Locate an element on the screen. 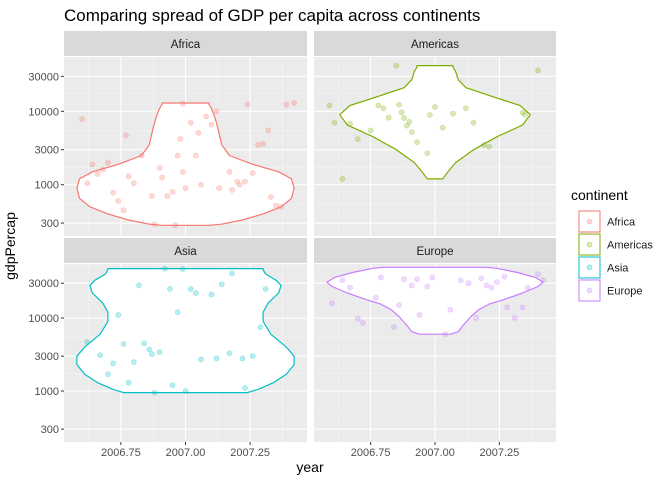 This screenshot has height=485, width=672. legend-title: continent is located at coordinates (599, 195).